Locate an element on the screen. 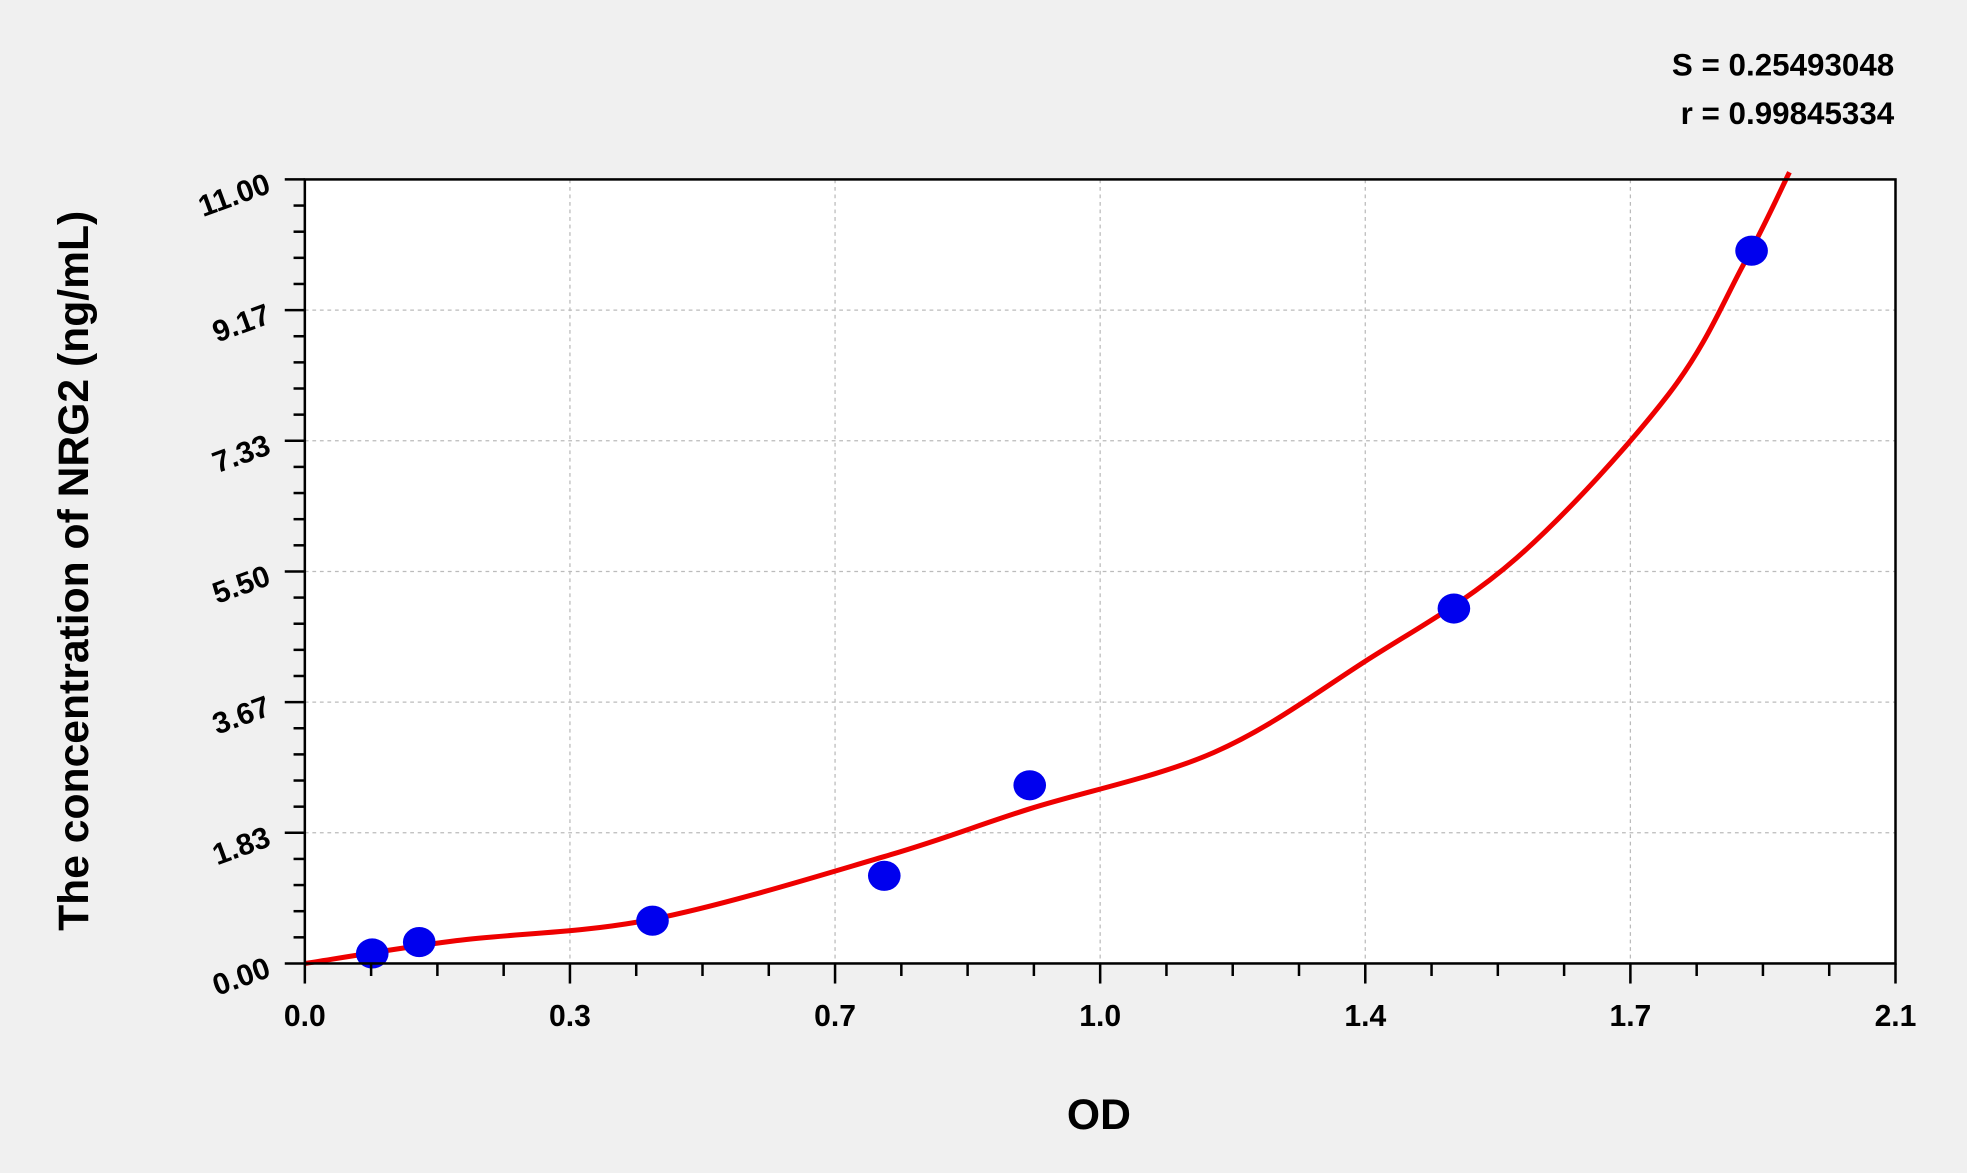 The height and width of the screenshot is (1173, 1967). x-tick-label: 0.3 is located at coordinates (570, 1016).